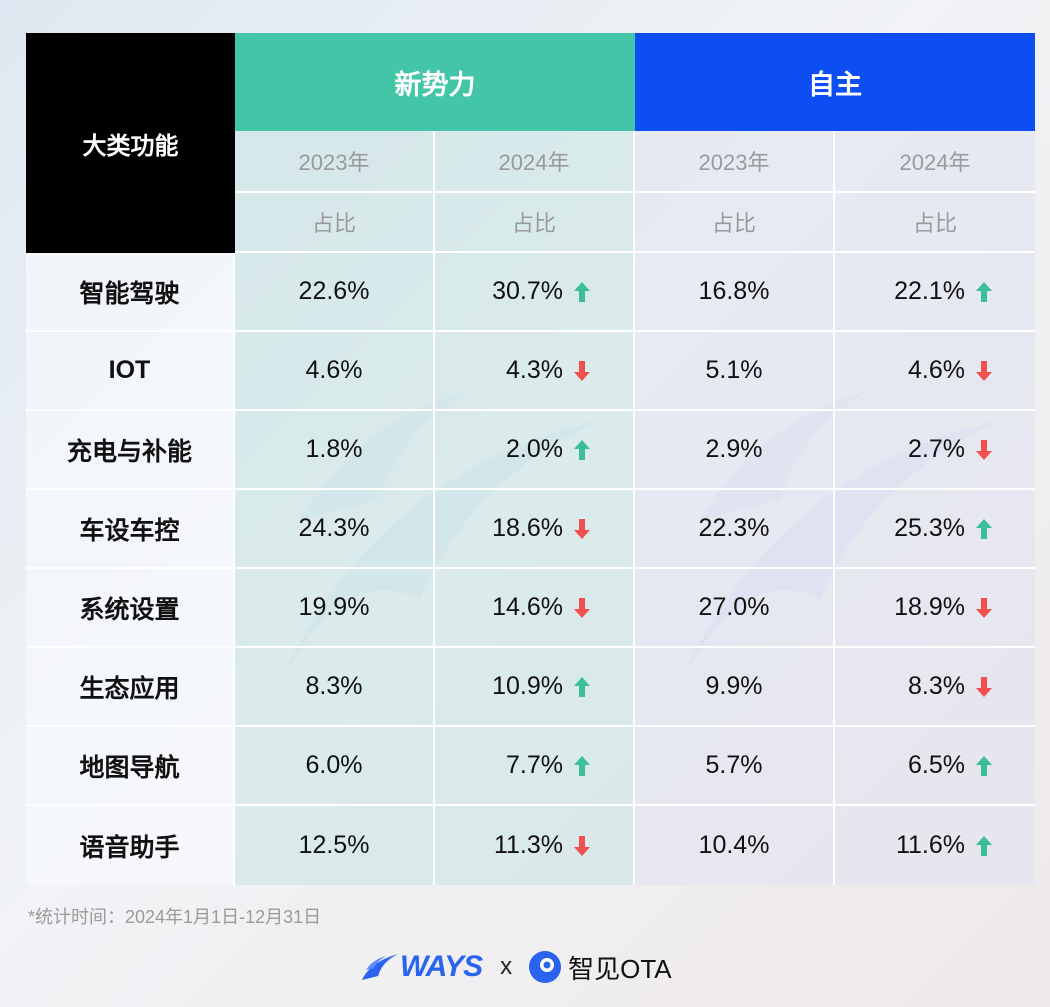 The image size is (1050, 1007). Describe the element at coordinates (516, 967) in the screenshot. I see `brand-bar: WAYS x 智见OTA` at that location.